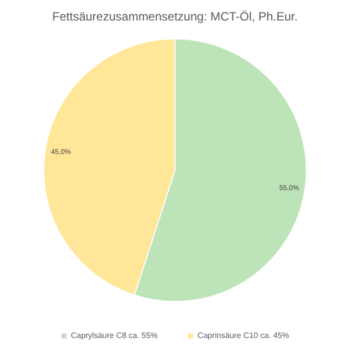 The width and height of the screenshot is (350, 350). Describe the element at coordinates (244, 335) in the screenshot. I see `legend-label: Caprinsäure C10 ca. 45%` at that location.